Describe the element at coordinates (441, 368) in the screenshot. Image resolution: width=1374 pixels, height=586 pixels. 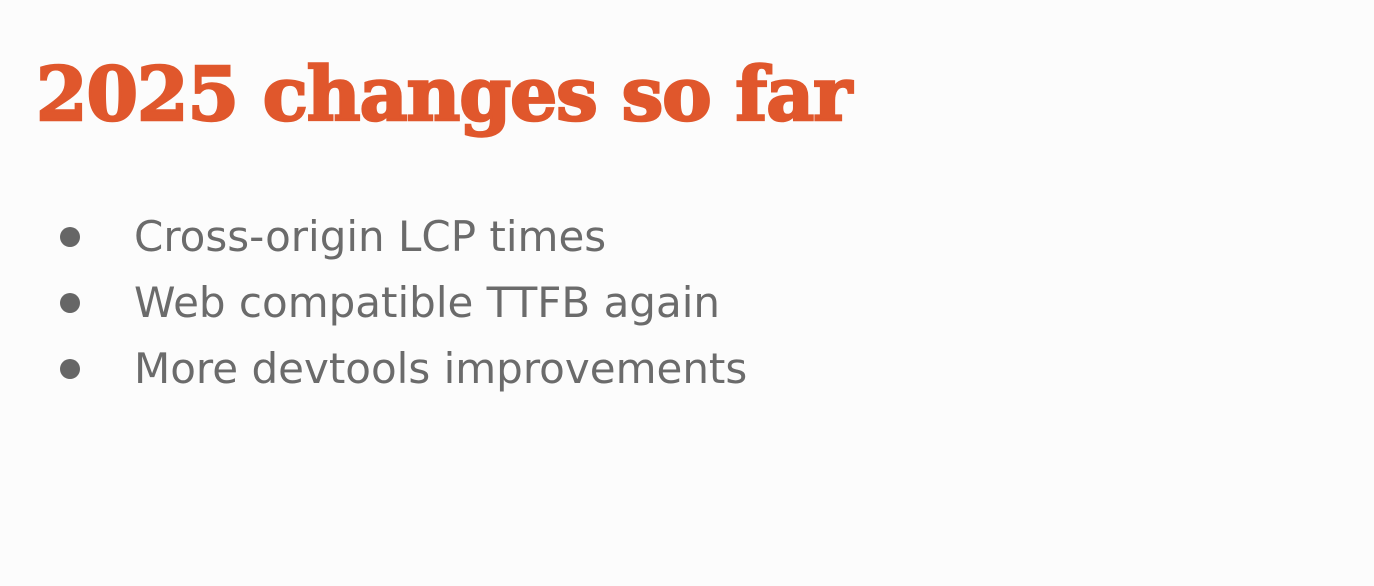
I see `bullet-text: More devtools improvements` at that location.